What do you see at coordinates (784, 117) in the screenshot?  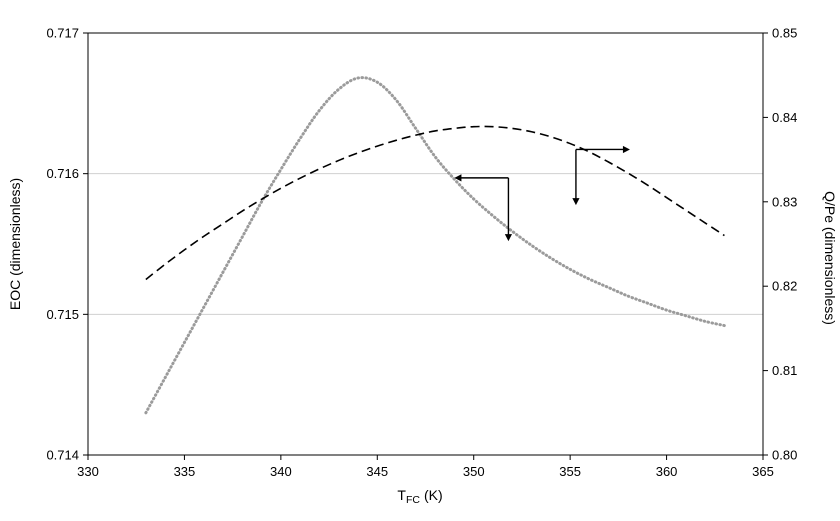 I see `right-axis-tick-label: 0.84` at bounding box center [784, 117].